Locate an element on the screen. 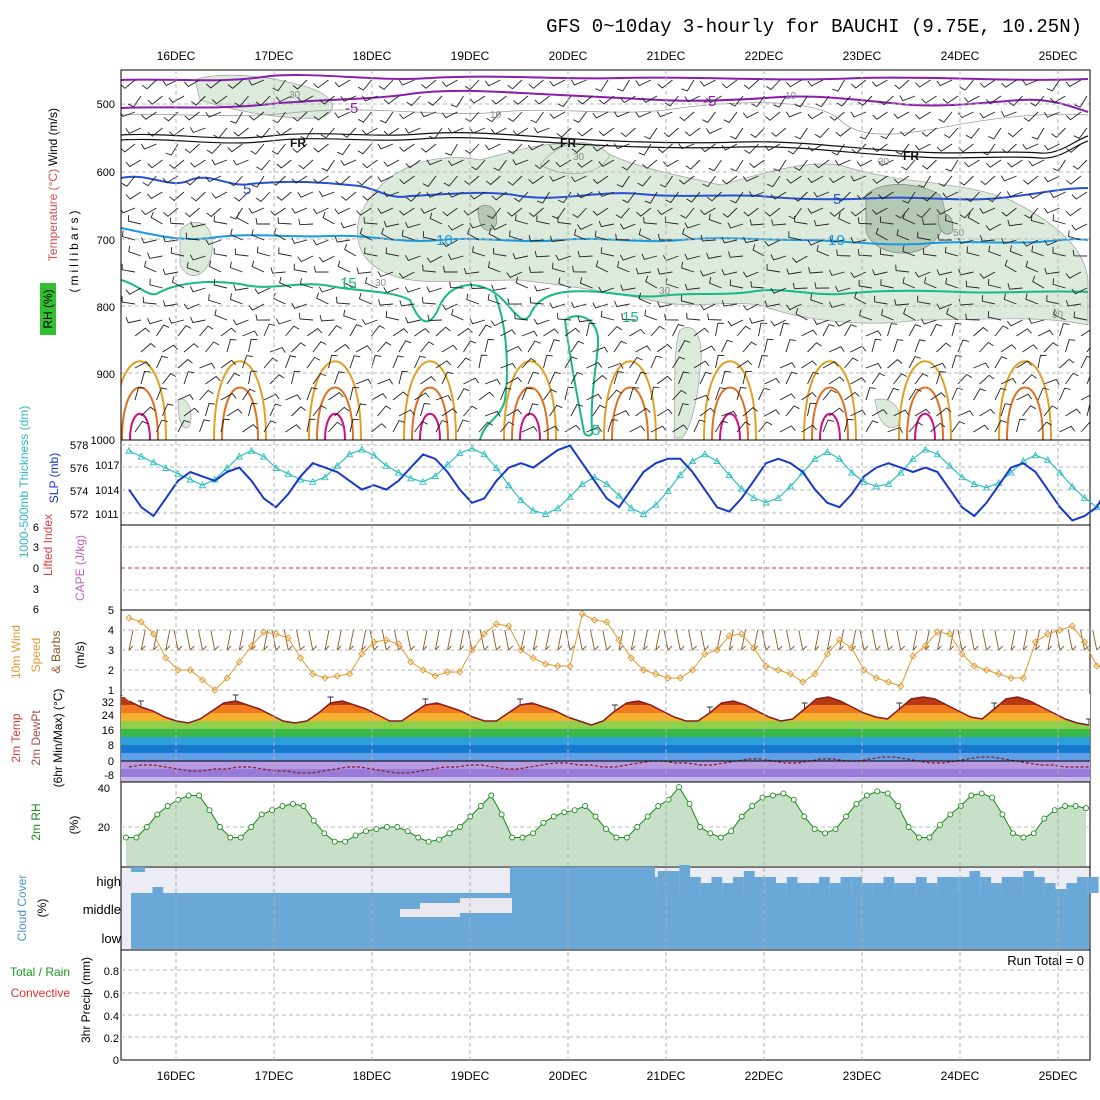  pressure-tick: 900 is located at coordinates (106, 375).